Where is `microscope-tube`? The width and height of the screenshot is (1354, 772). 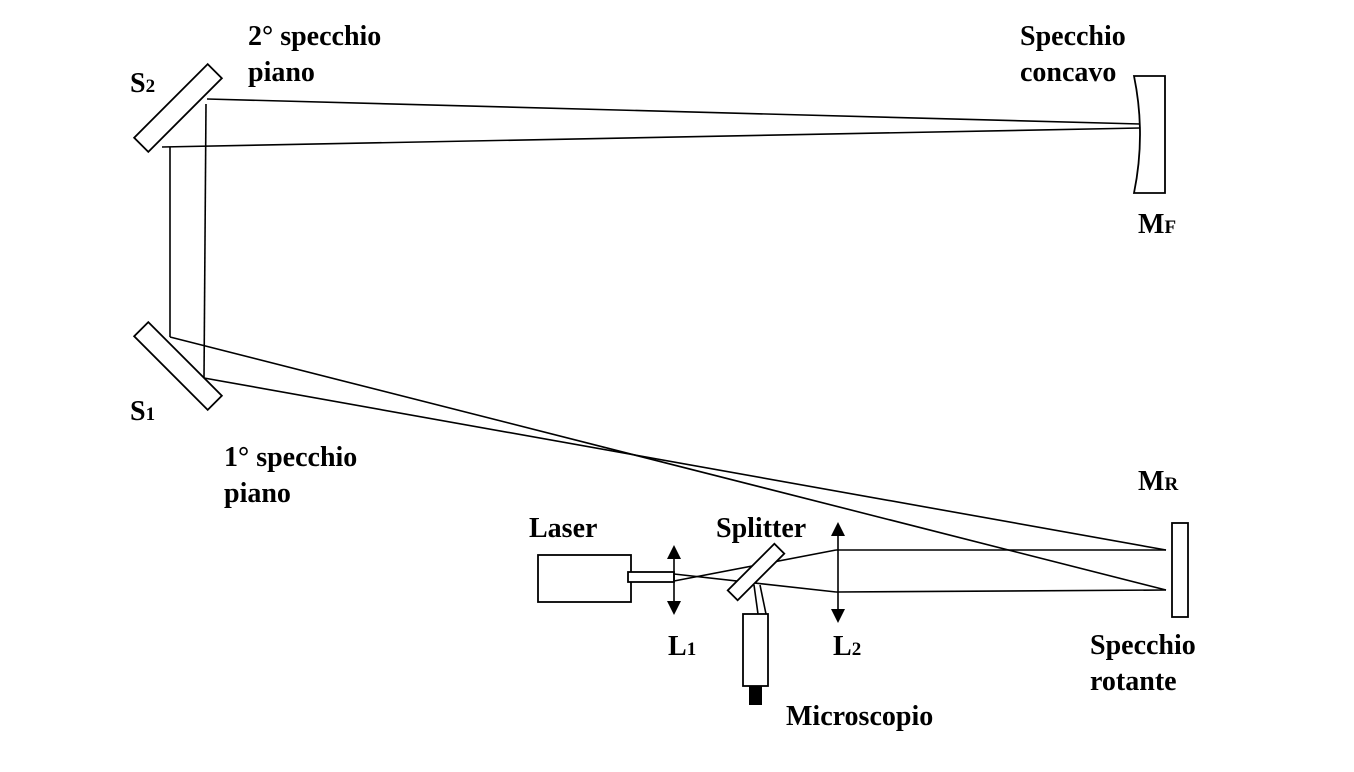
microscope-tube is located at coordinates (755, 650).